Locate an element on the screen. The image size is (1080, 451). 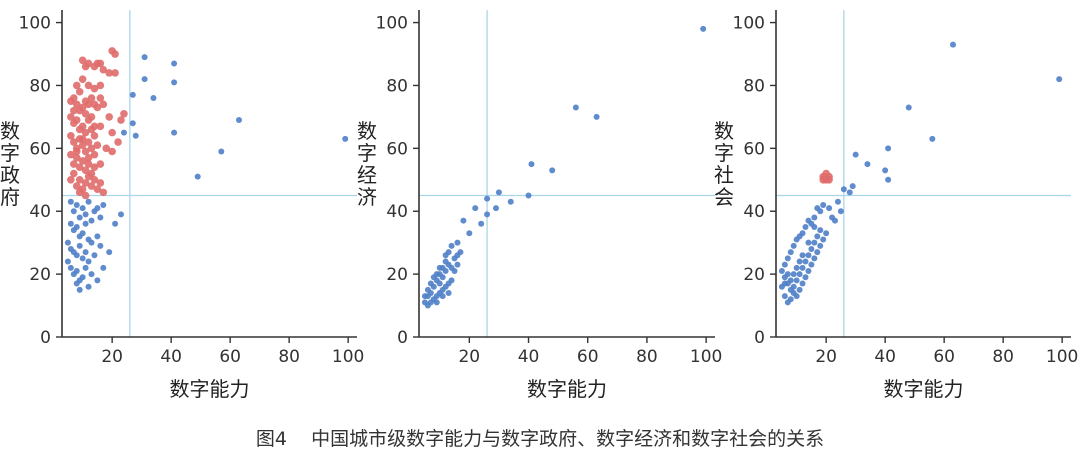
y-axis-title-char: 字 is located at coordinates (367, 153).